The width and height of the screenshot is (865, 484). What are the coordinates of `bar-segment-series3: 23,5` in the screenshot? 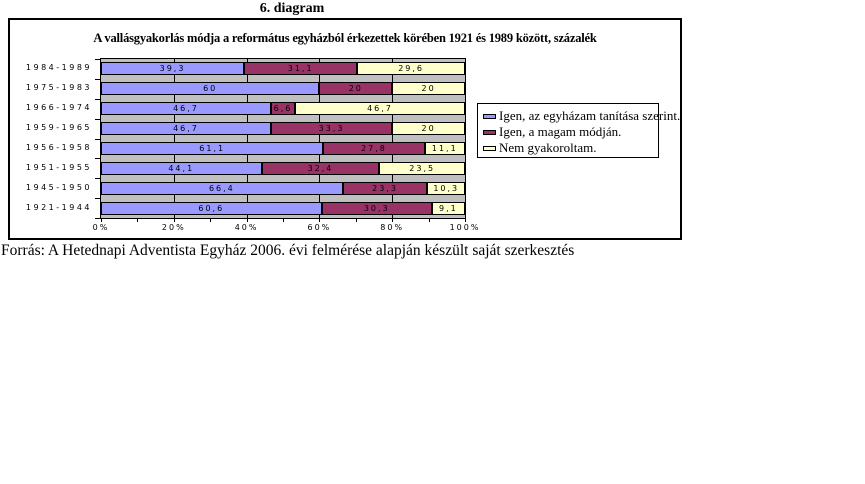 It's located at (422, 168).